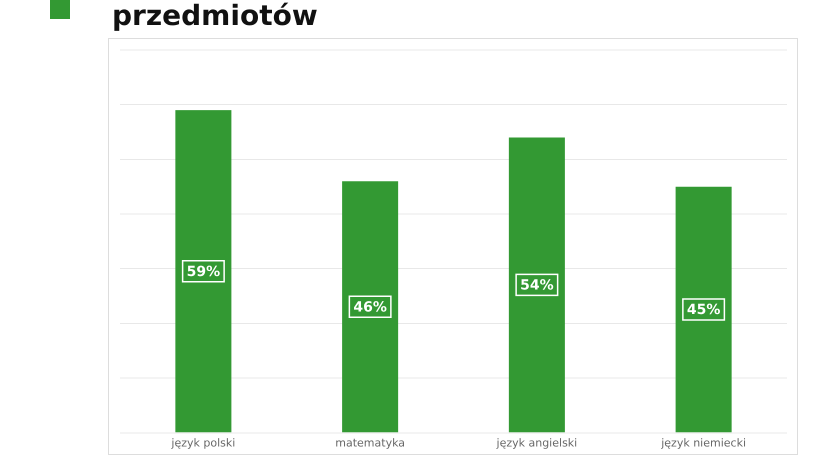 This screenshot has width=825, height=464. I want to click on x-tick-label: język niemiecki, so click(703, 443).